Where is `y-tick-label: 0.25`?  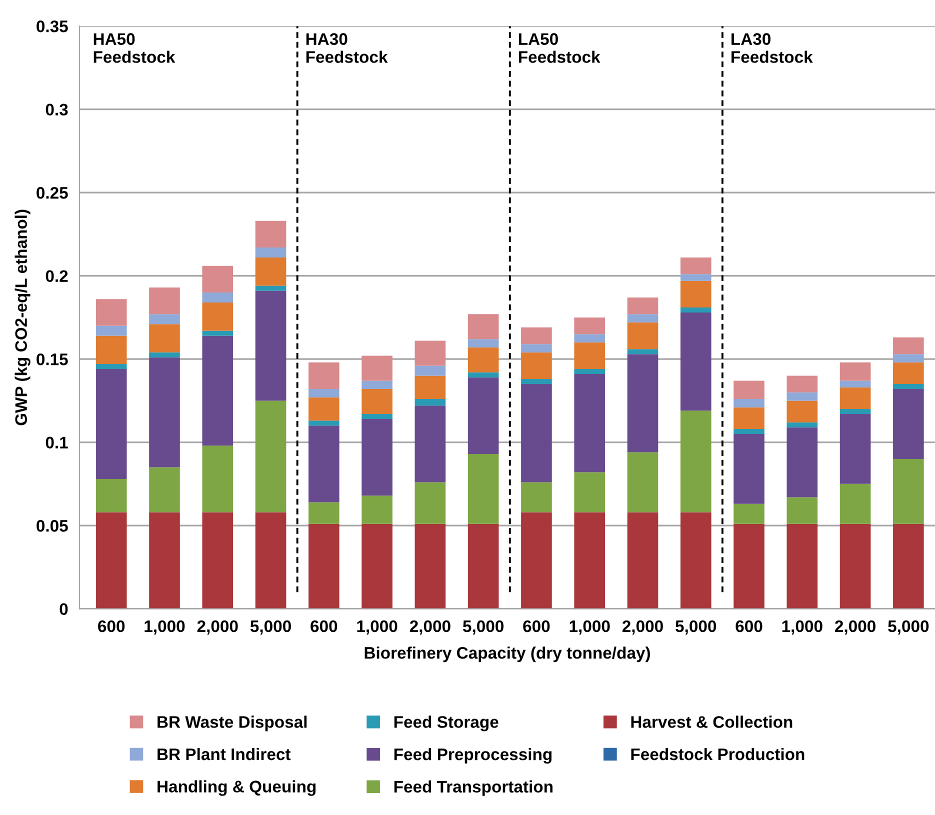
y-tick-label: 0.25 is located at coordinates (52, 192).